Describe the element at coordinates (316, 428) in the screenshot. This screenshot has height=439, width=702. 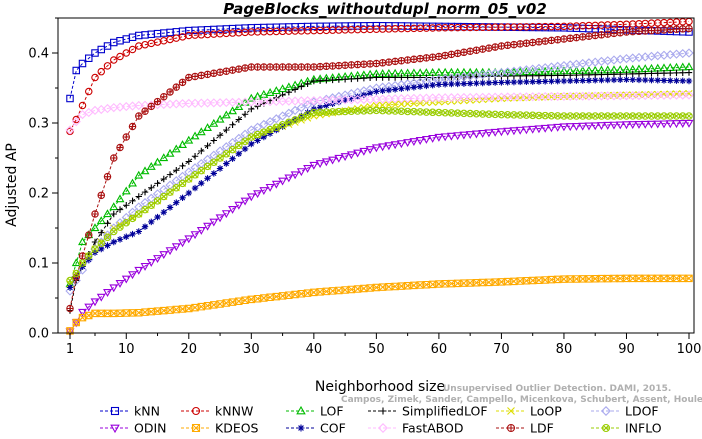
I see `legend-item-cof: COF` at that location.